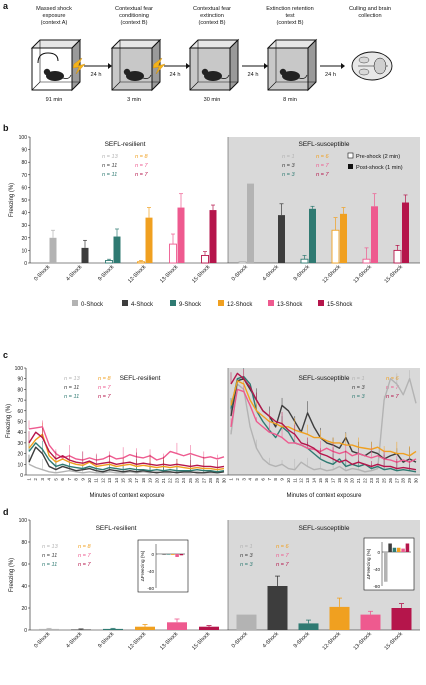  Describe the element at coordinates (42, 640) in the screenshot. I see `x-tick-label: 0-Shock` at that location.